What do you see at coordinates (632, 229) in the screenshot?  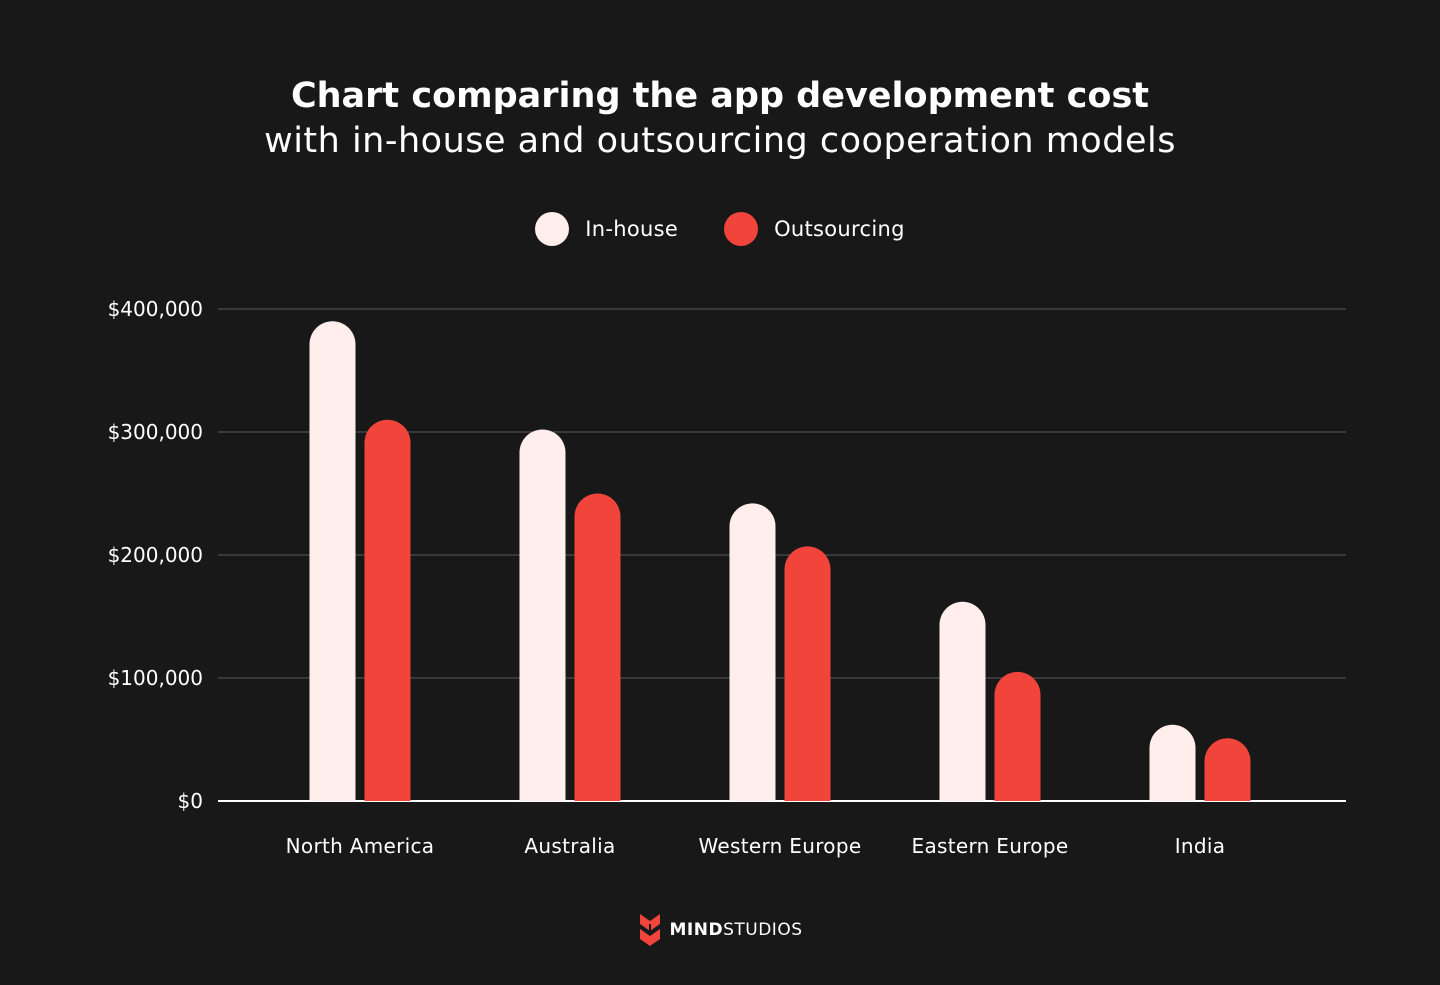 I see `legend-label-in-house: In-house` at bounding box center [632, 229].